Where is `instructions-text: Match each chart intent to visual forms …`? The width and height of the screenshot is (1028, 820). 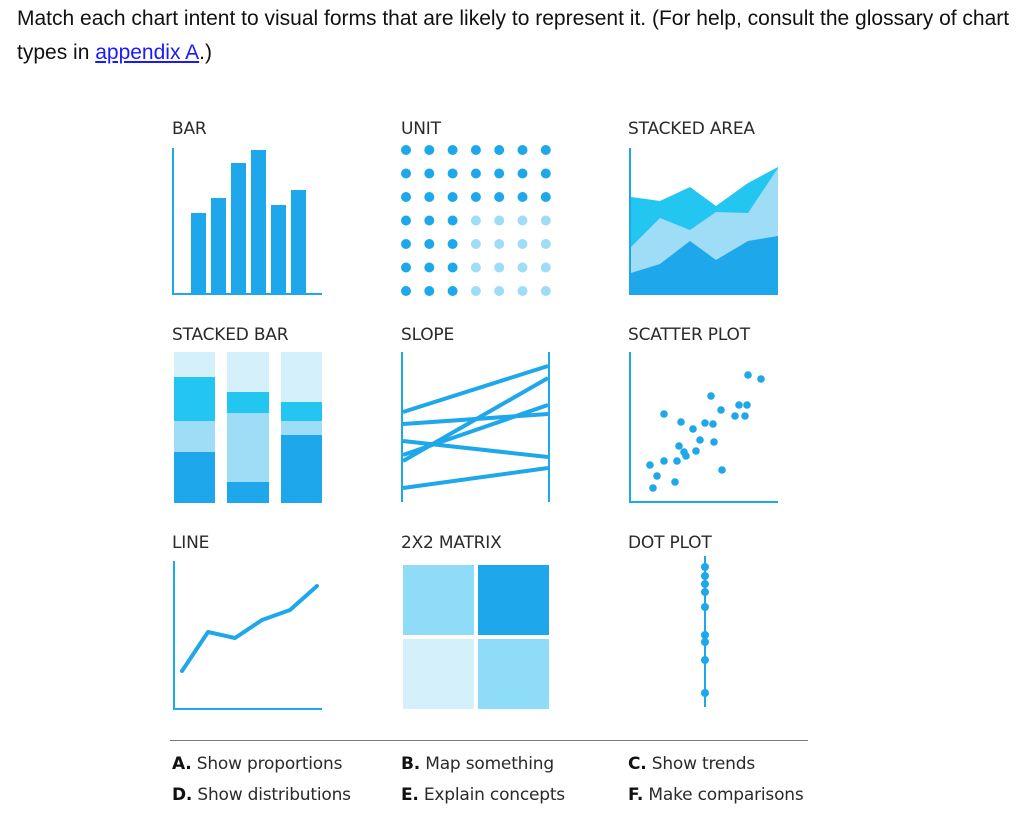 instructions-text: Match each chart intent to visual forms … is located at coordinates (517, 36).